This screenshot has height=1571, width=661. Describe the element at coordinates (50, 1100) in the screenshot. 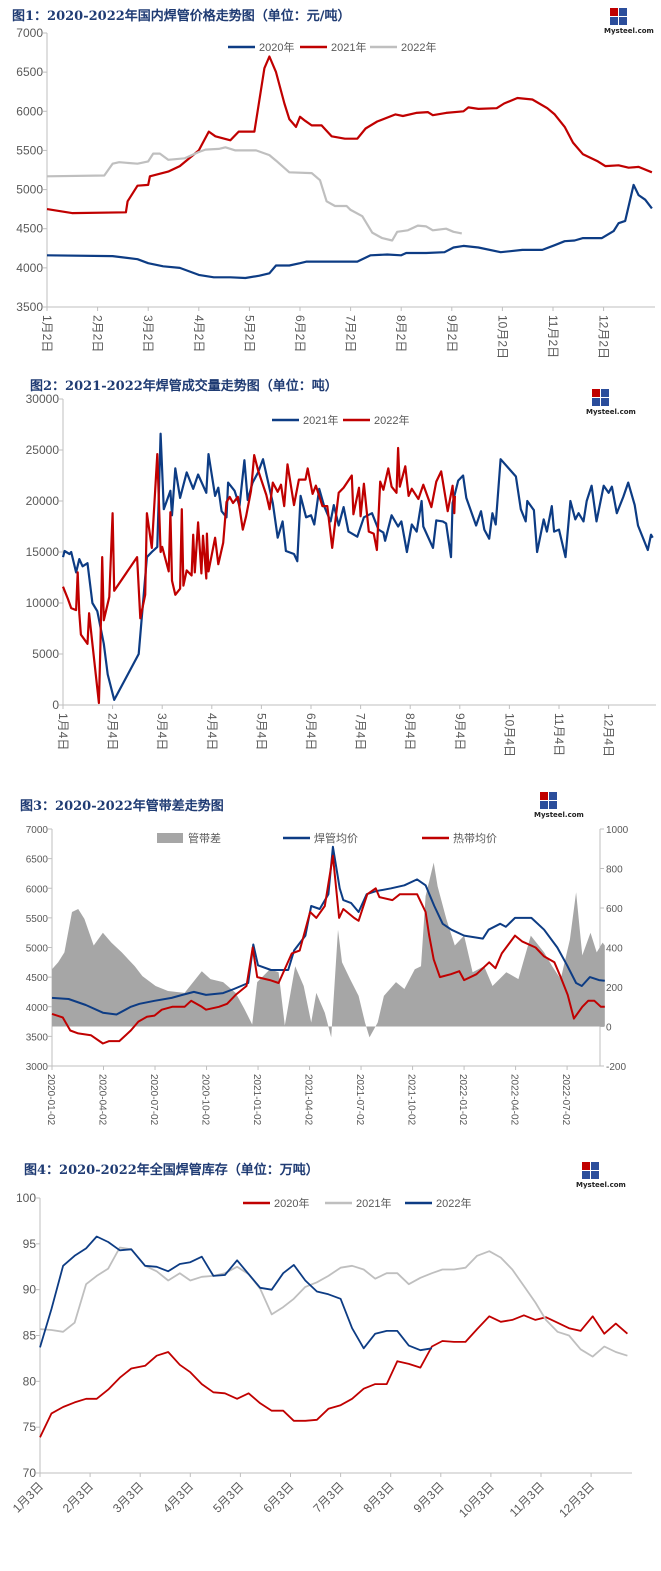

I see `x-tick-label: 2020-01-02` at that location.